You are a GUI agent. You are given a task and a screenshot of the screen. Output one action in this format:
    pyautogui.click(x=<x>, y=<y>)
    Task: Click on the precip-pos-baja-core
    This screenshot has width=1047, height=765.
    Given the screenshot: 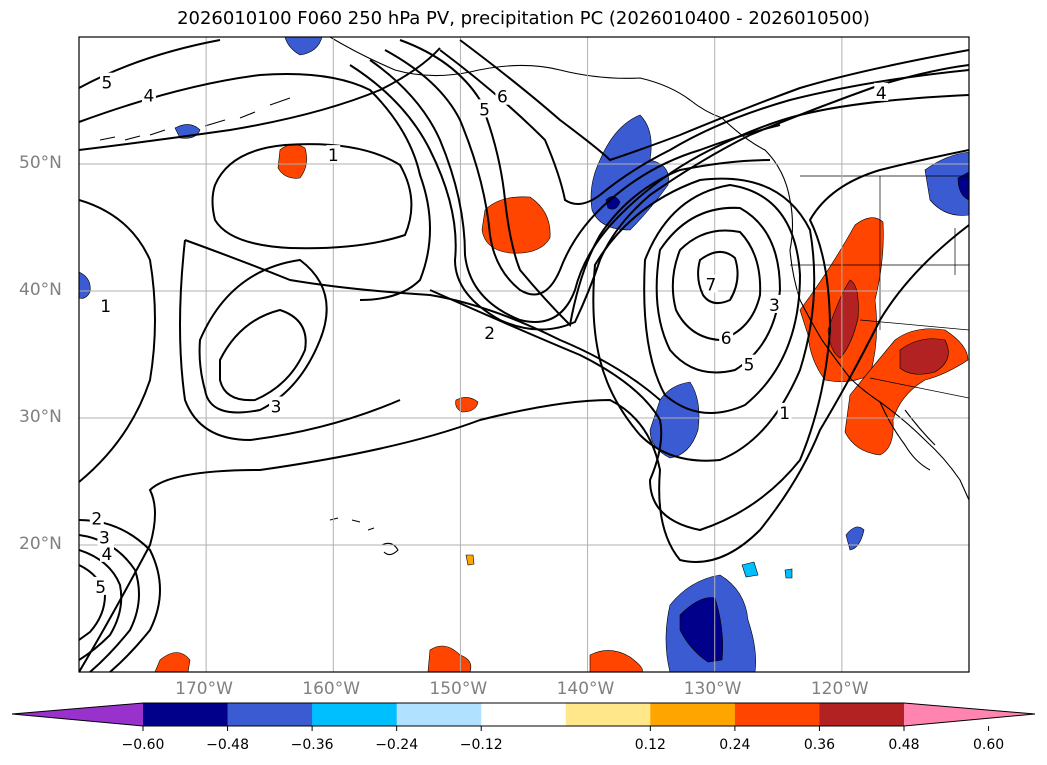 What is the action you would take?
    pyautogui.click(x=924, y=356)
    